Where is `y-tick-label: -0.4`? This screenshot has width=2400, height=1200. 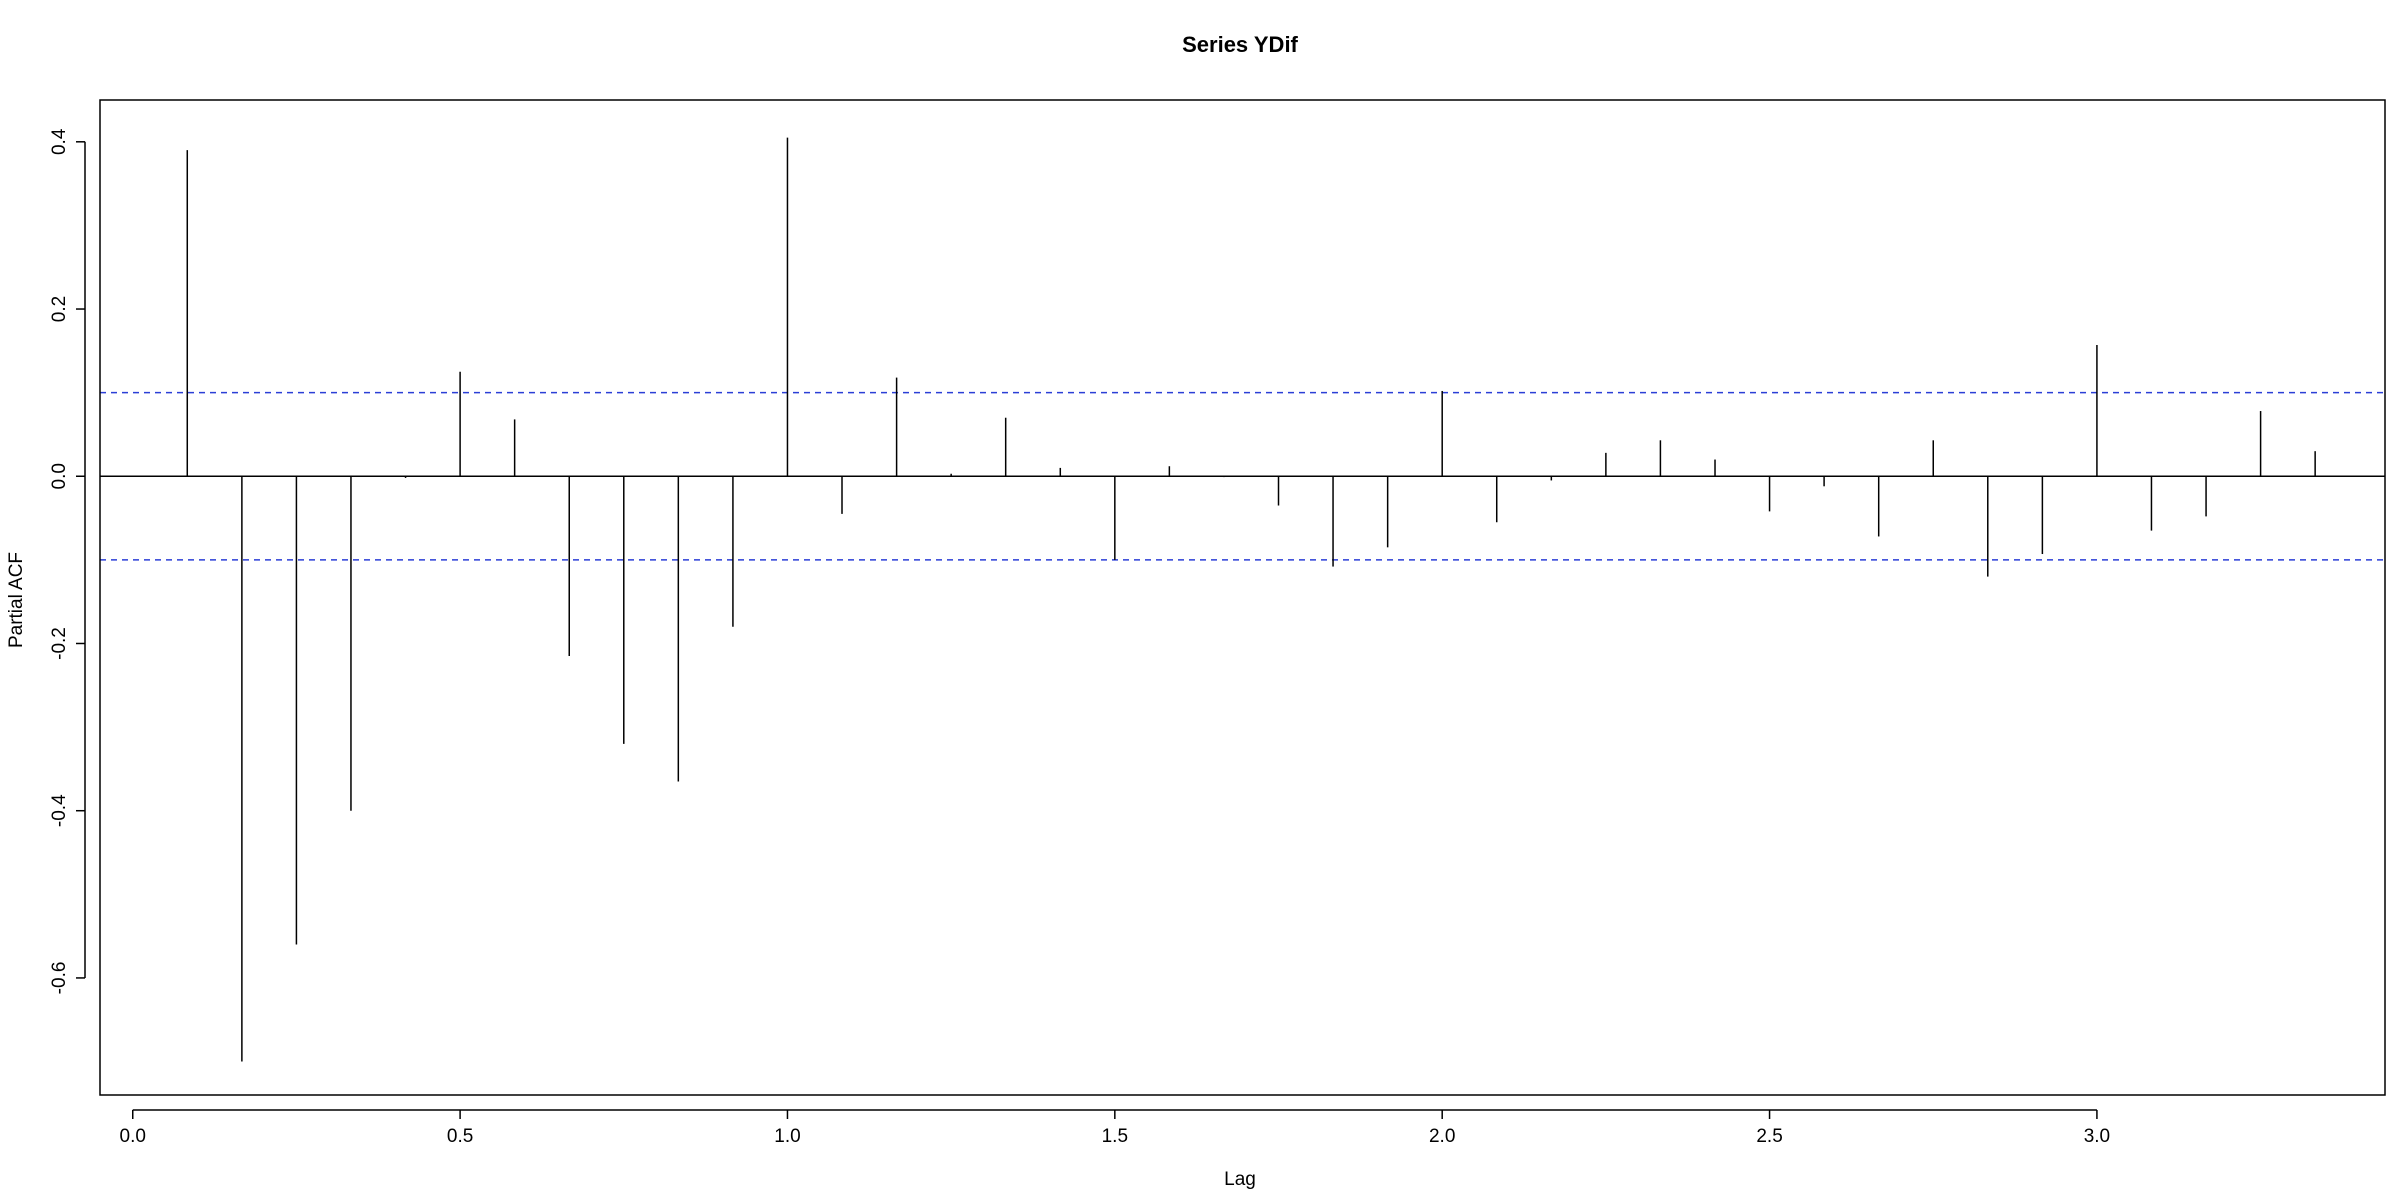 y-tick-label: -0.4 is located at coordinates (59, 810).